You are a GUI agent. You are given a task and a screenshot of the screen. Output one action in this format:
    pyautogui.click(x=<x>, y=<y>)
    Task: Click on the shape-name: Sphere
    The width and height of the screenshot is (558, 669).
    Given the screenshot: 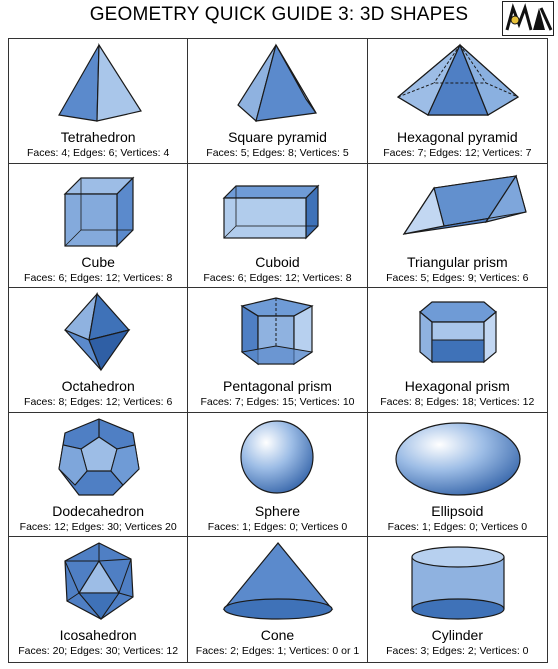 What is the action you would take?
    pyautogui.click(x=277, y=510)
    